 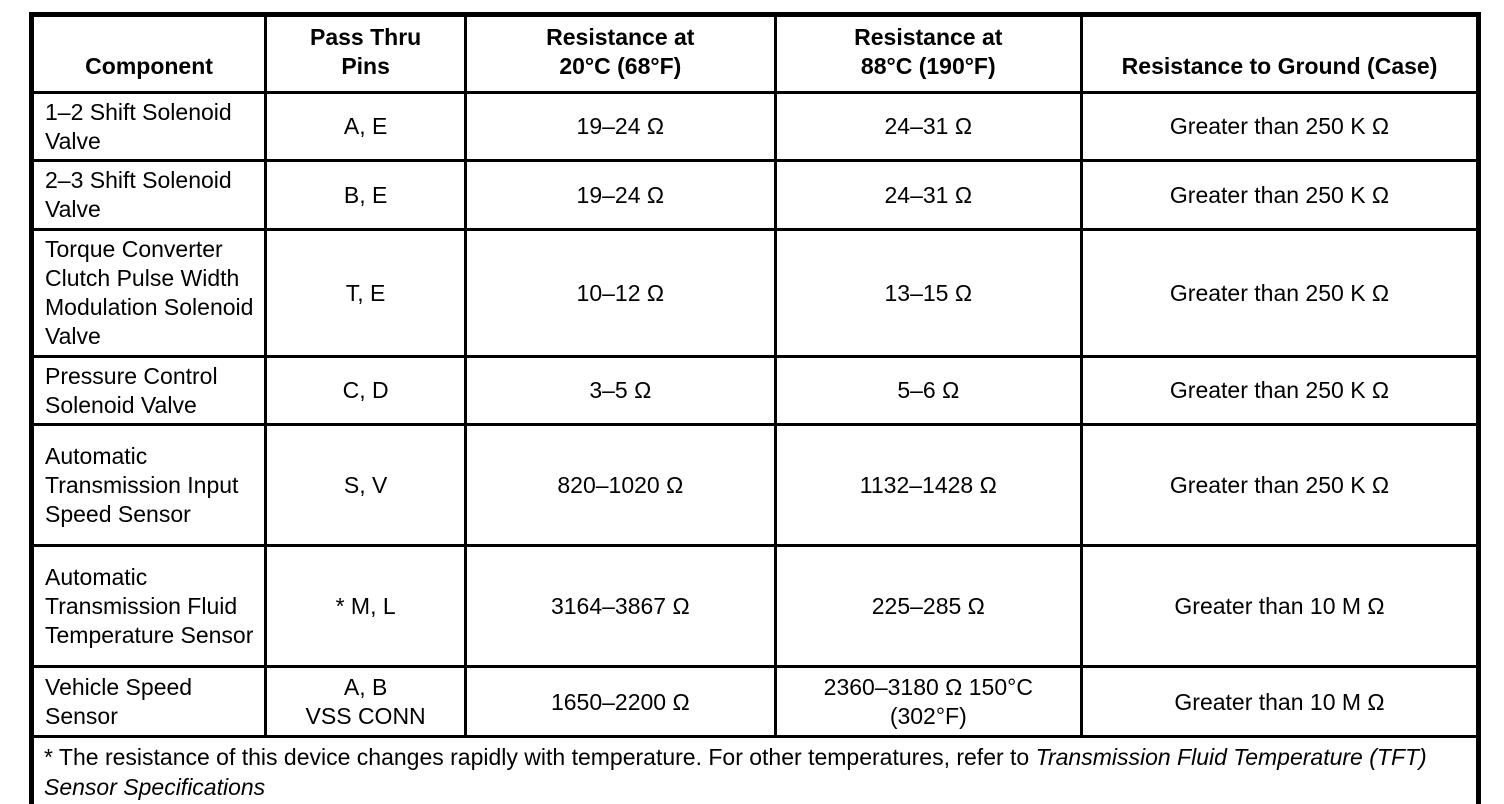 What do you see at coordinates (1280, 53) in the screenshot?
I see `header-resistance-to-ground: Resistance to Ground (Case)` at bounding box center [1280, 53].